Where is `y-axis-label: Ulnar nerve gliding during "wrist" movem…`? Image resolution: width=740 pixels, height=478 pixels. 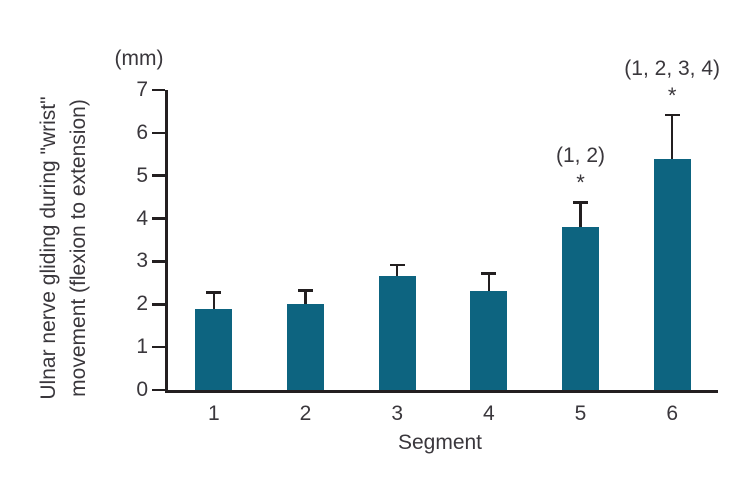 y-axis-label: Ulnar nerve gliding during "wrist" movem… is located at coordinates (64, 248).